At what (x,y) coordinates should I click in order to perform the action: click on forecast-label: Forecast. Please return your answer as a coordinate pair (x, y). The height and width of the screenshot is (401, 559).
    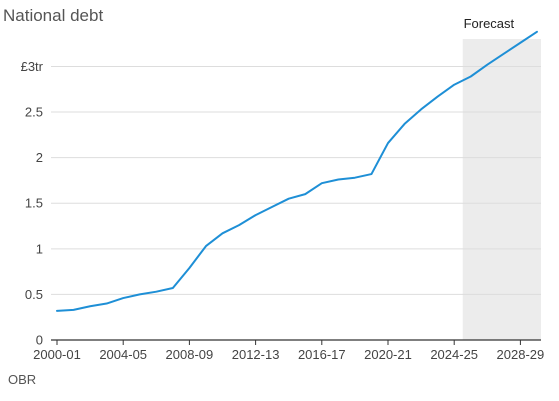
    Looking at the image, I should click on (489, 23).